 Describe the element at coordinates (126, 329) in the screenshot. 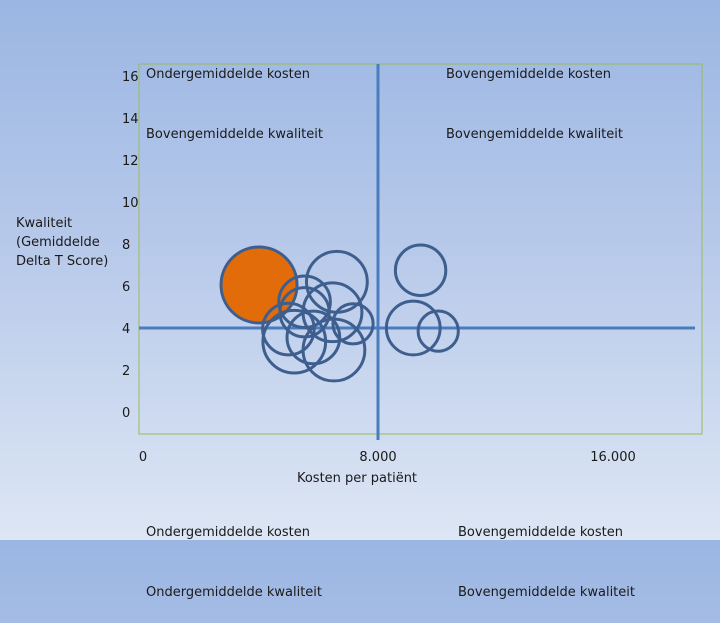

I see `y-tick-label: 4` at that location.